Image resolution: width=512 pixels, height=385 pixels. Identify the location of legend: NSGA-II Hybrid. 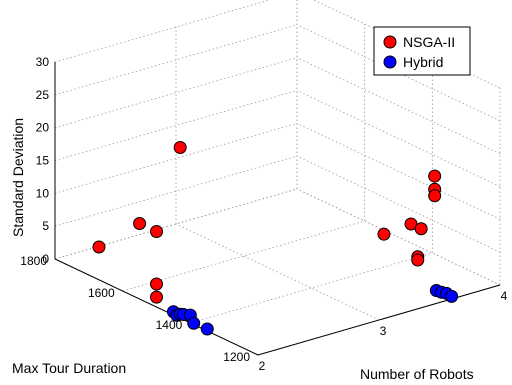
(422, 51).